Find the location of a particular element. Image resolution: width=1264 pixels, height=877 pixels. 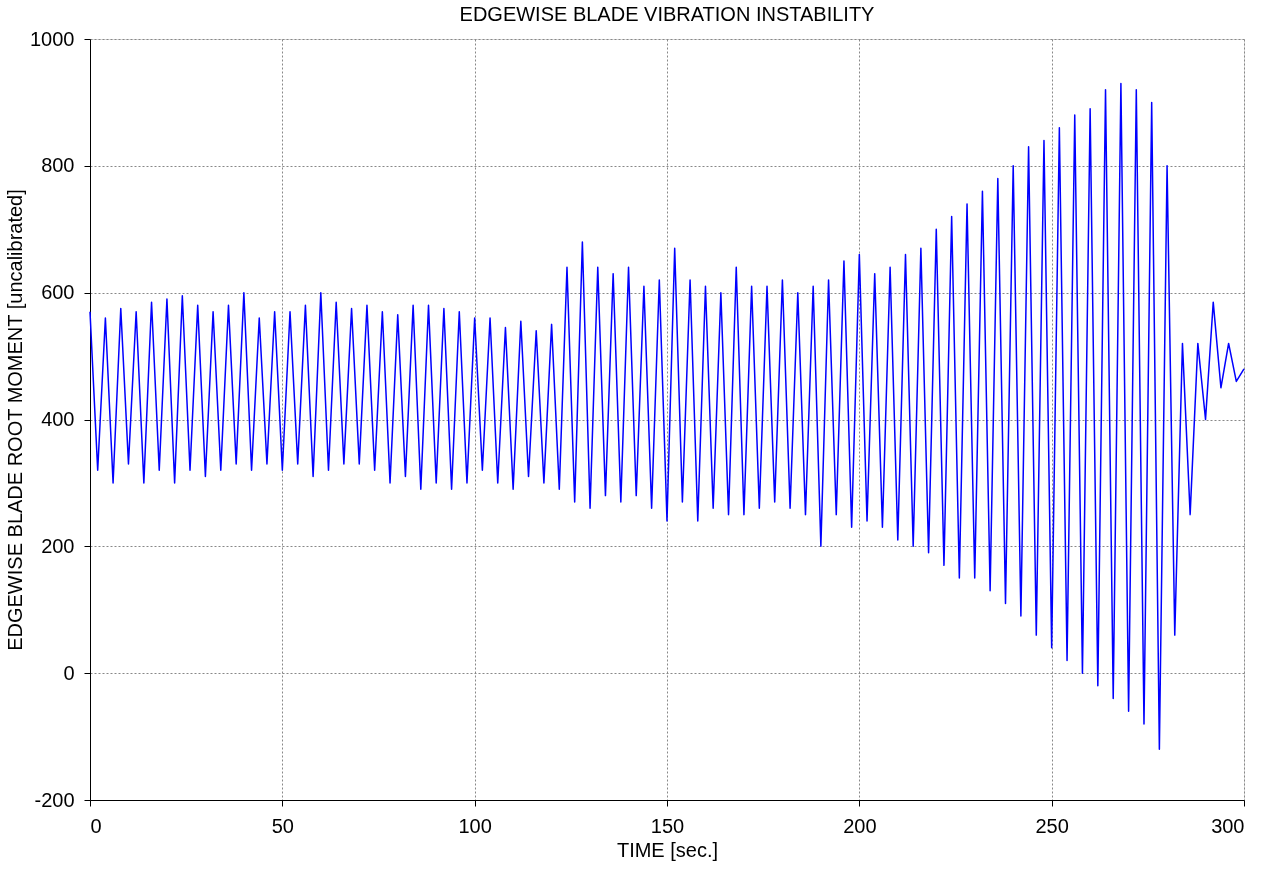

x-tick-label: 100 is located at coordinates (475, 825).